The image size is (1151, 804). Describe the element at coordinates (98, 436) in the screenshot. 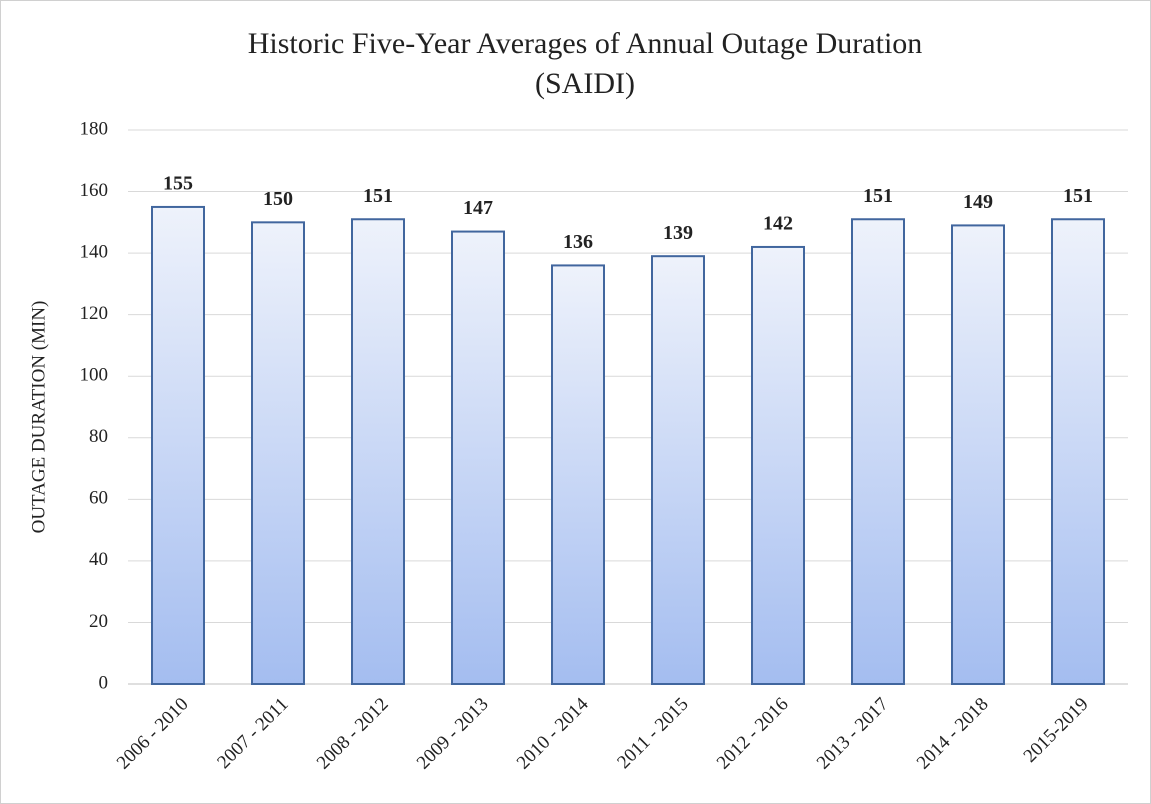

I see `y-tick-label: 80` at that location.